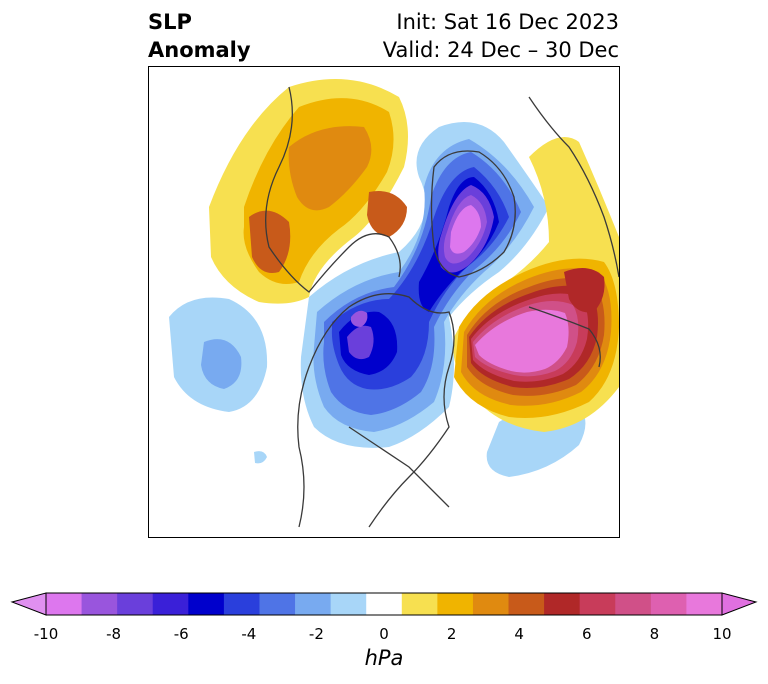 The height and width of the screenshot is (684, 768). I want to click on title-line-2: Anomaly, so click(199, 50).